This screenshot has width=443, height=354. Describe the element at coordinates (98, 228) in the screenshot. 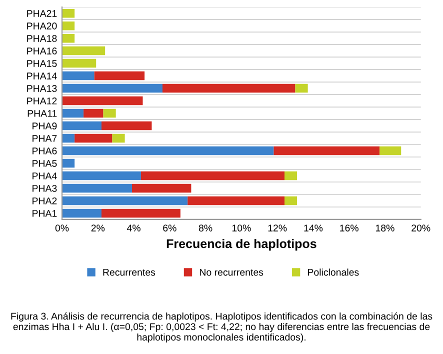

I see `x-tick-label: 2%` at that location.